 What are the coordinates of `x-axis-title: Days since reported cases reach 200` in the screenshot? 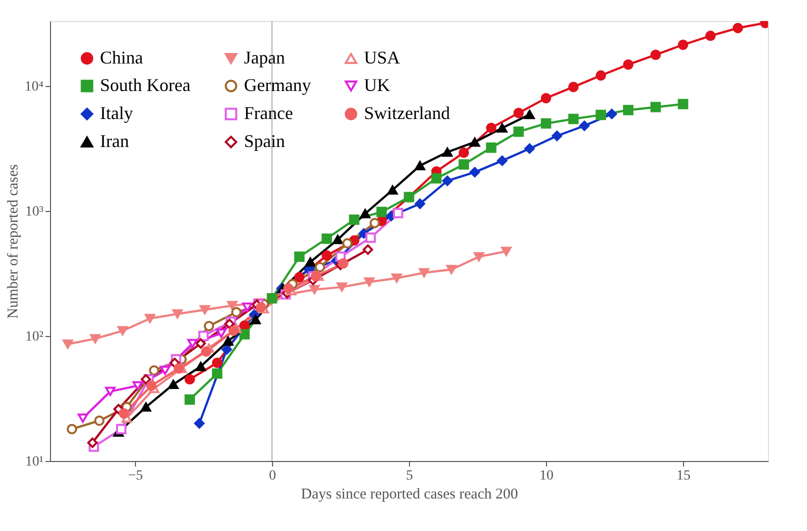 It's located at (409, 494).